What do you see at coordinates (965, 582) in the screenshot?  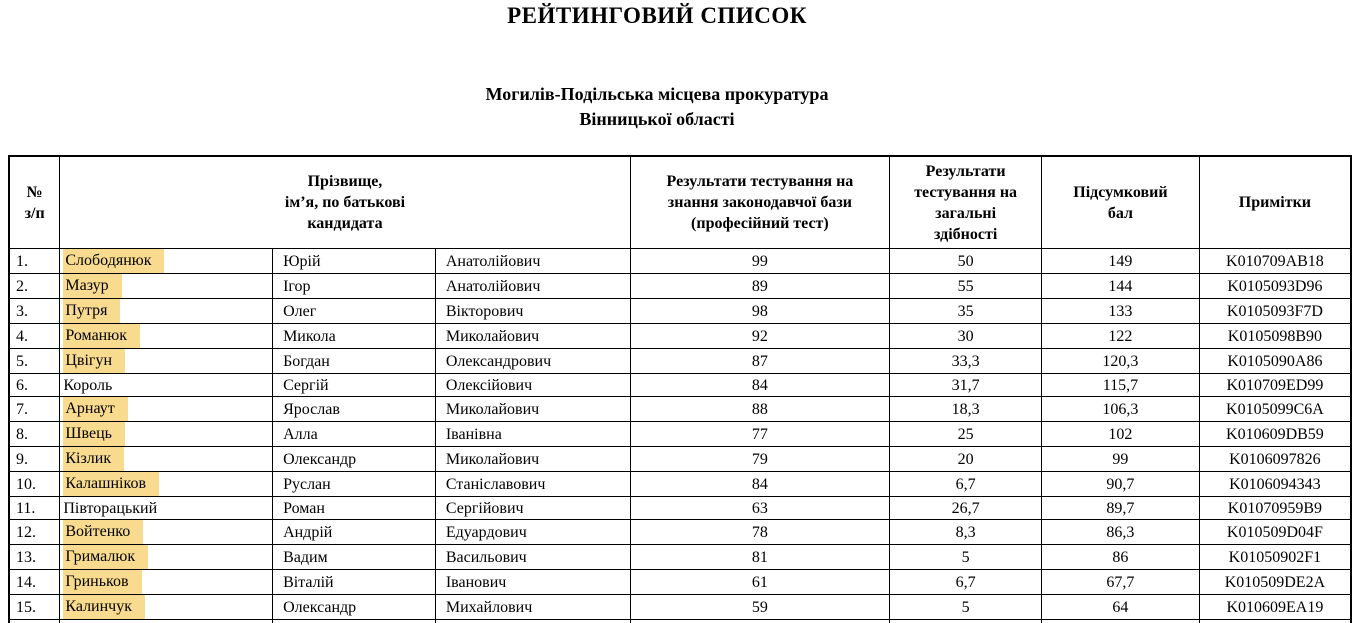 I see `cell-general-test-score: 6,7` at bounding box center [965, 582].